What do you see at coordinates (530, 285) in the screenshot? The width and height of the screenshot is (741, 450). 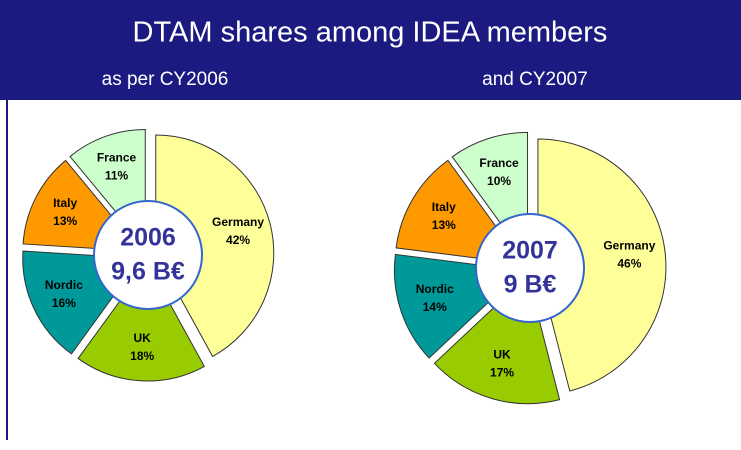 I see `center-label: 9 B€` at bounding box center [530, 285].